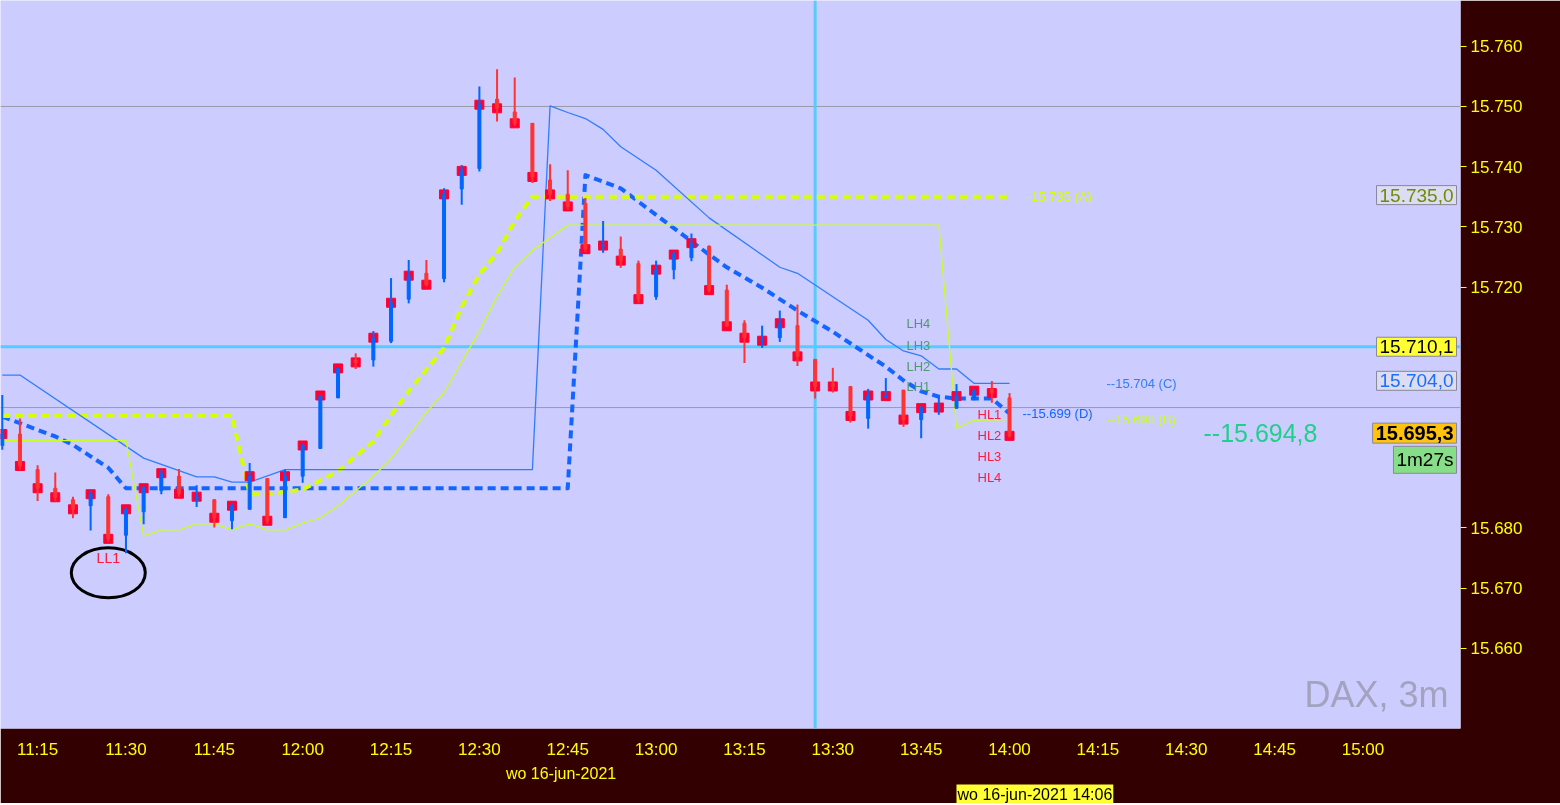  What do you see at coordinates (656, 749) in the screenshot?
I see `x-tick-label: 13:00` at bounding box center [656, 749].